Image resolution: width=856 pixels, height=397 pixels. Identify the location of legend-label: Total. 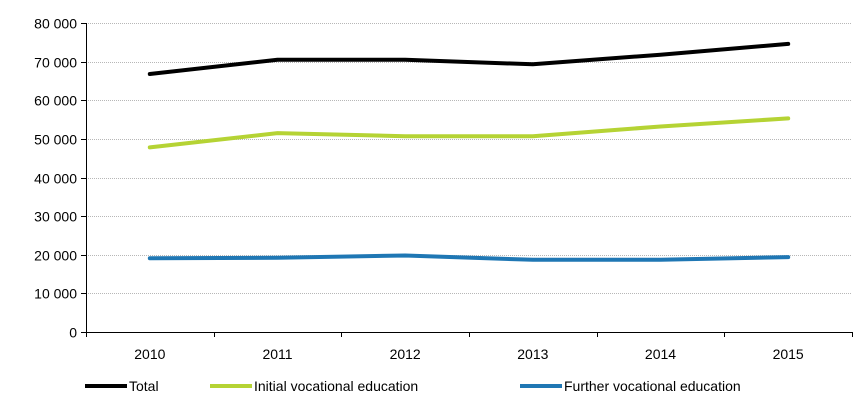
(144, 386).